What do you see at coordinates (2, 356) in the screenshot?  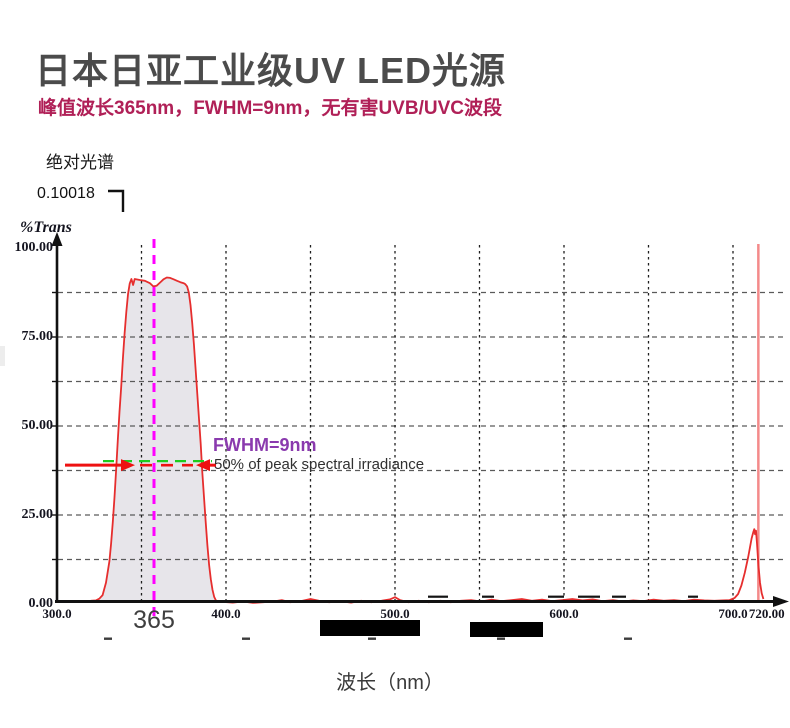 I see `edge-artifact` at bounding box center [2, 356].